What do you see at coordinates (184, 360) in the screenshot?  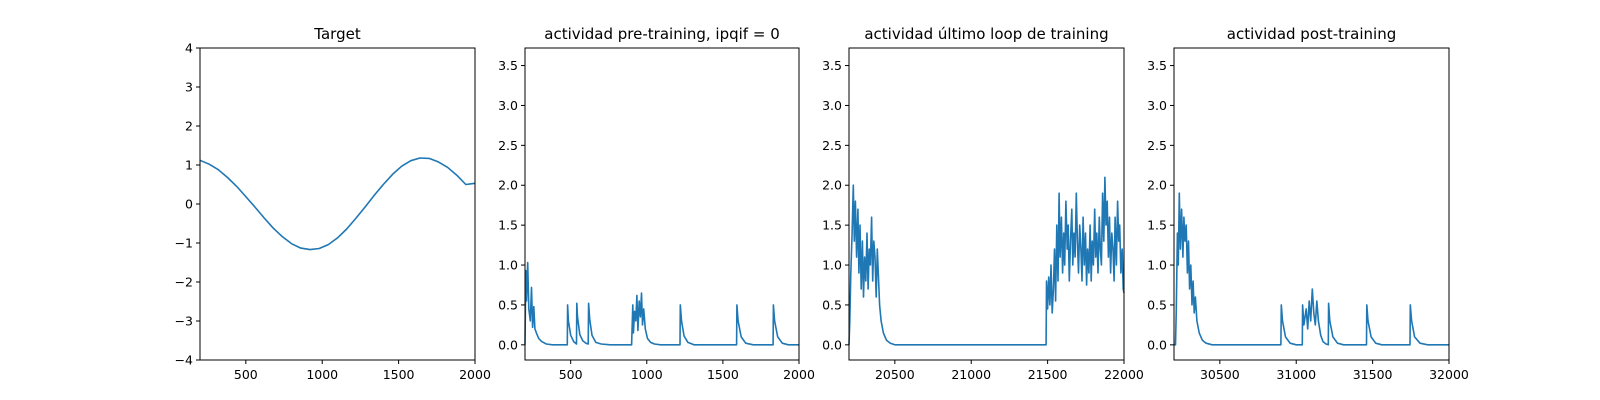 I see `y-tick-label: −4` at bounding box center [184, 360].